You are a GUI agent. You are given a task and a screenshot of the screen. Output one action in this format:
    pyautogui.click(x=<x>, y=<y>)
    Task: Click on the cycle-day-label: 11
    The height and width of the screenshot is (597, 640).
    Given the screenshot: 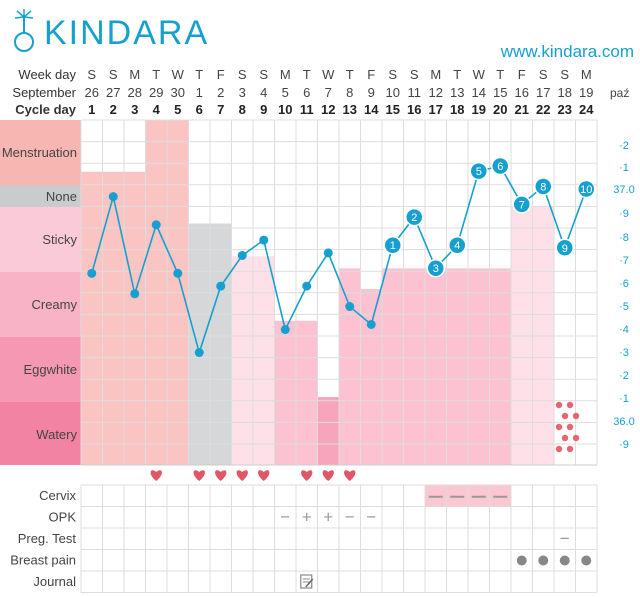 What is the action you would take?
    pyautogui.click(x=307, y=109)
    